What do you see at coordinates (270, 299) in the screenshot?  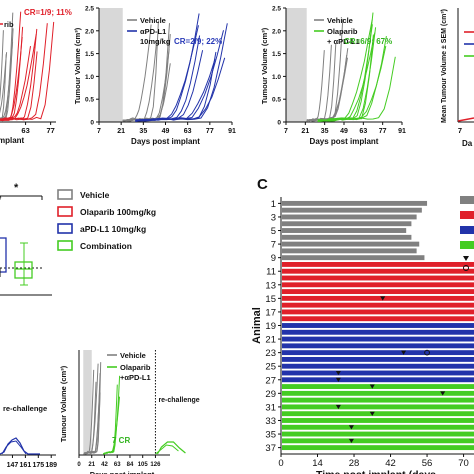 I see `y-tick-label: 15` at bounding box center [270, 299].